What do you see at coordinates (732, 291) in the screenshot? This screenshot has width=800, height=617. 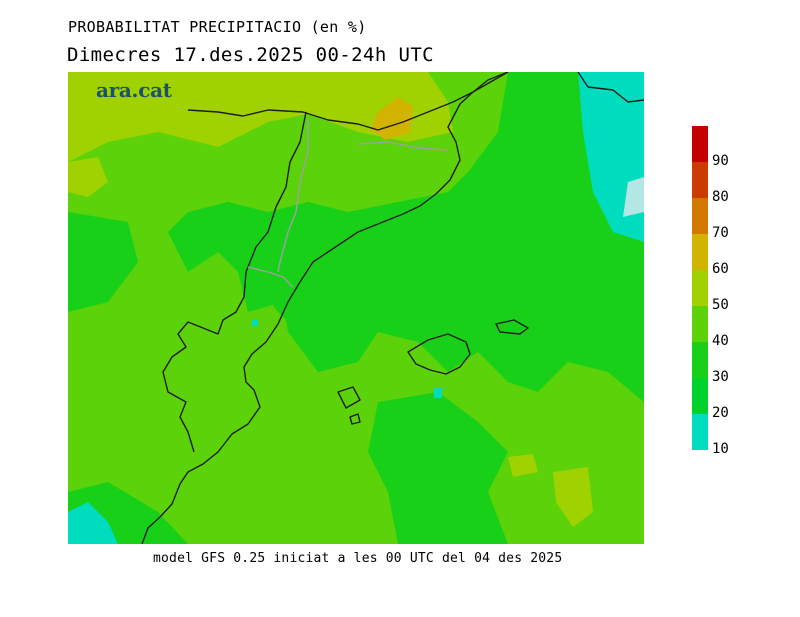 I see `color-legend: 10 20 30 40 50 60 70 80 90` at bounding box center [732, 291].